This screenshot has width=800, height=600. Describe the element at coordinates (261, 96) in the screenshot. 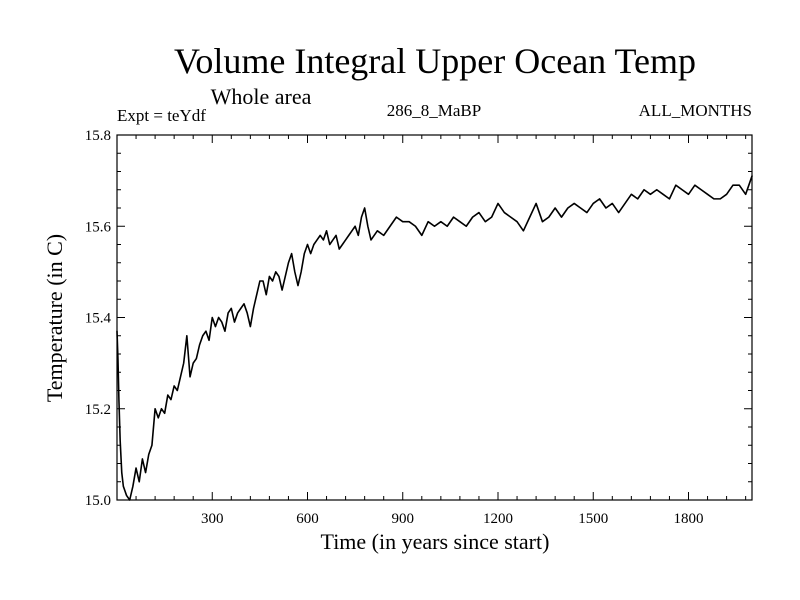

I see `chart-subtitle: Whole area` at that location.